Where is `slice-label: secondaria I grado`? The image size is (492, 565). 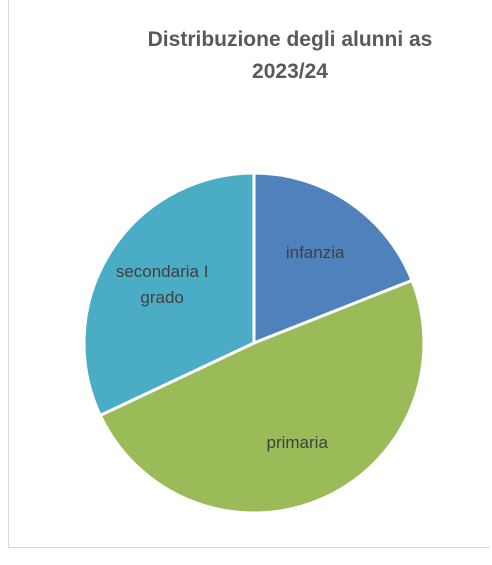
slice-label: secondaria I grado is located at coordinates (162, 284).